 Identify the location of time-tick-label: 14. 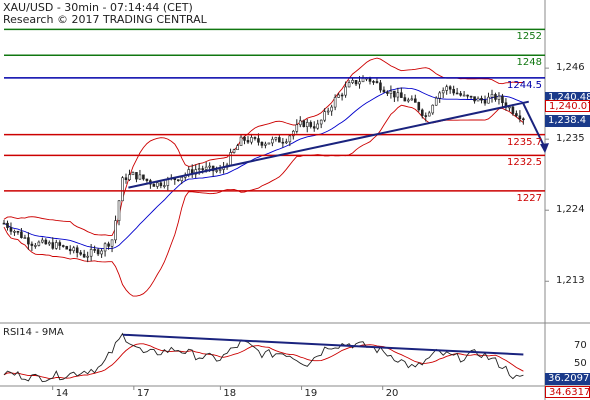
(62, 393).